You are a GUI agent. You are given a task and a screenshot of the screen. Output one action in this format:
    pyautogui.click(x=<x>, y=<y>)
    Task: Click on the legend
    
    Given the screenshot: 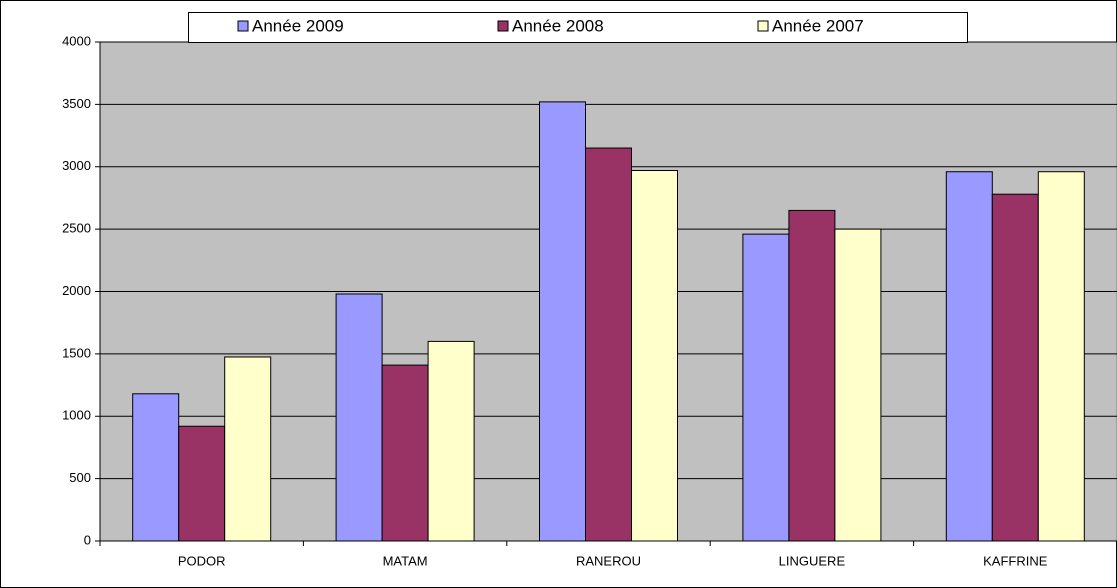 What is the action you would take?
    pyautogui.click(x=578, y=27)
    